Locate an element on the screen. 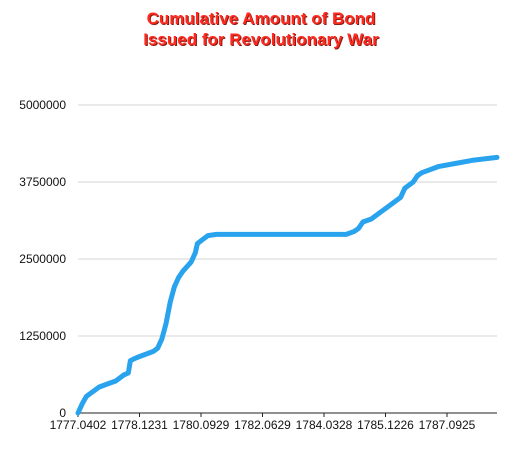 This screenshot has height=454, width=522. x-tick-label: 1784.0328 is located at coordinates (324, 425).